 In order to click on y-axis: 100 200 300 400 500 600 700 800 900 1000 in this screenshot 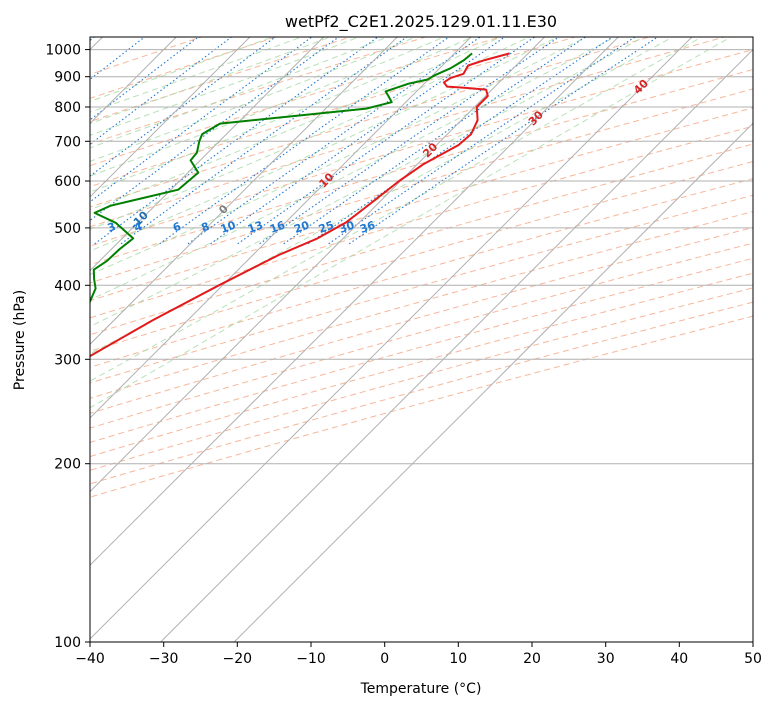, I will do `click(67, 347)`.